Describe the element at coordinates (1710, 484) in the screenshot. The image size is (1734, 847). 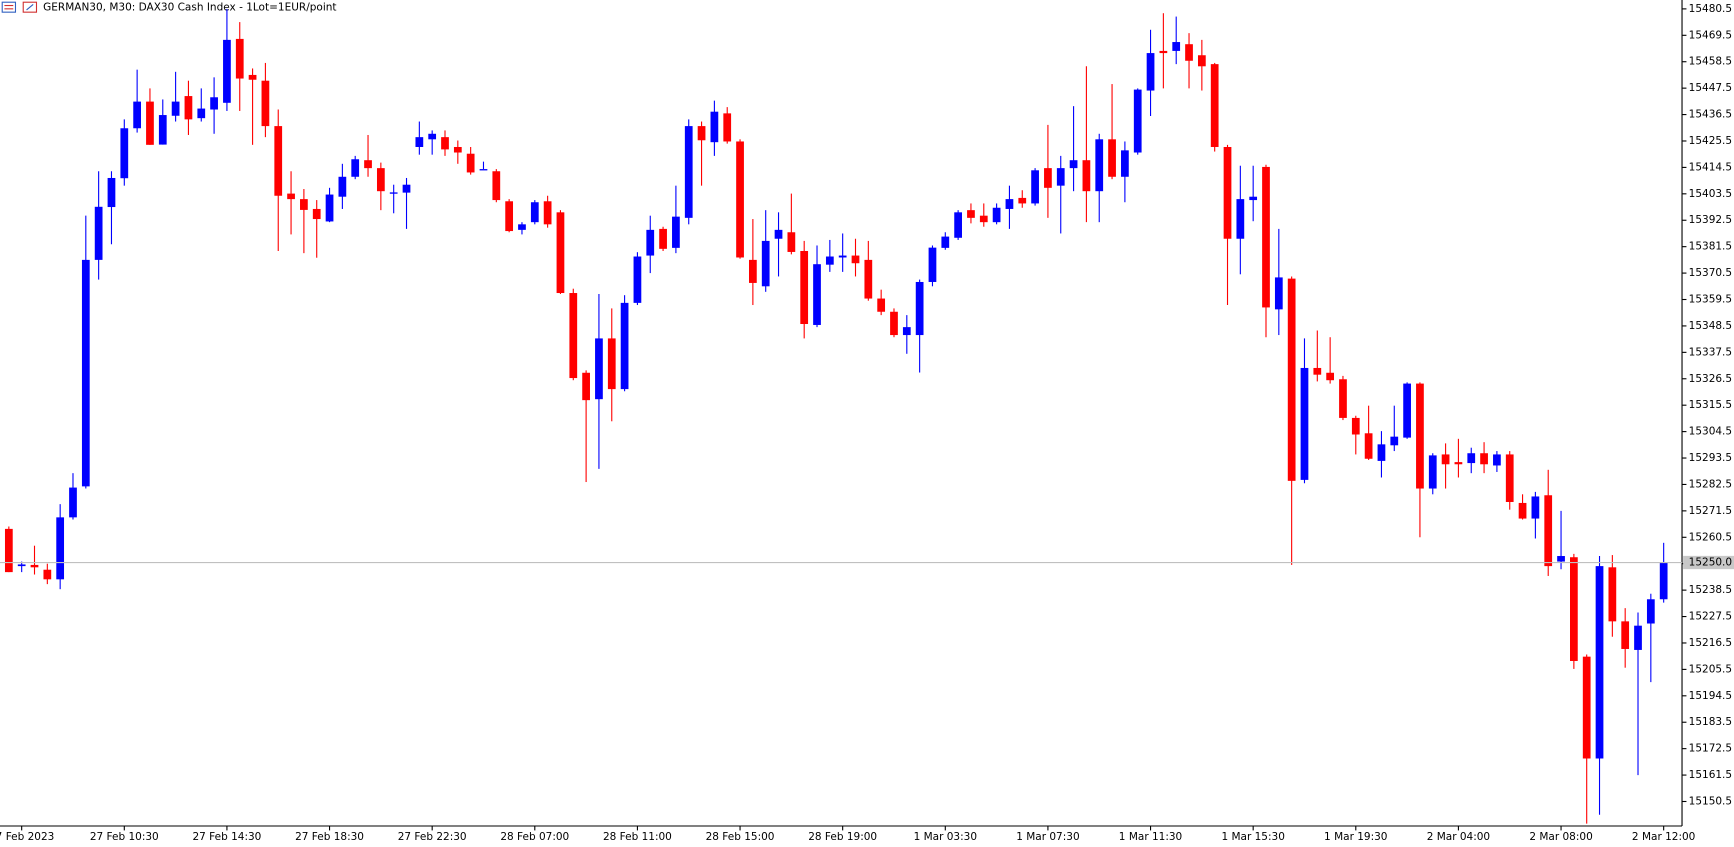
I see `y-tick-label: 15282.5` at that location.